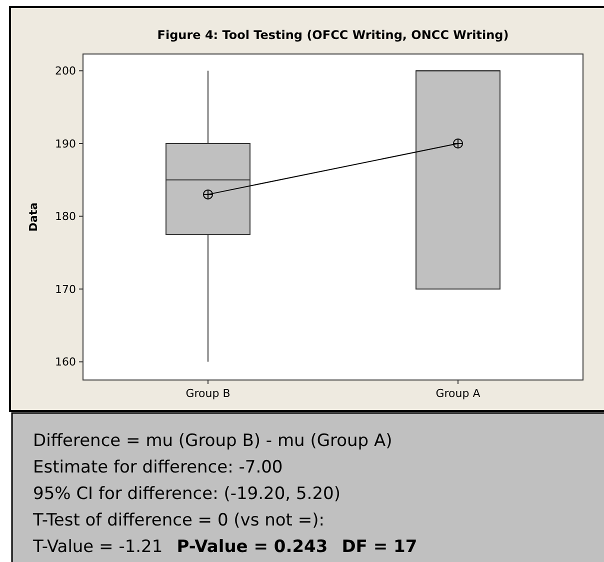  I want to click on text: DF = 17, so click(380, 547).